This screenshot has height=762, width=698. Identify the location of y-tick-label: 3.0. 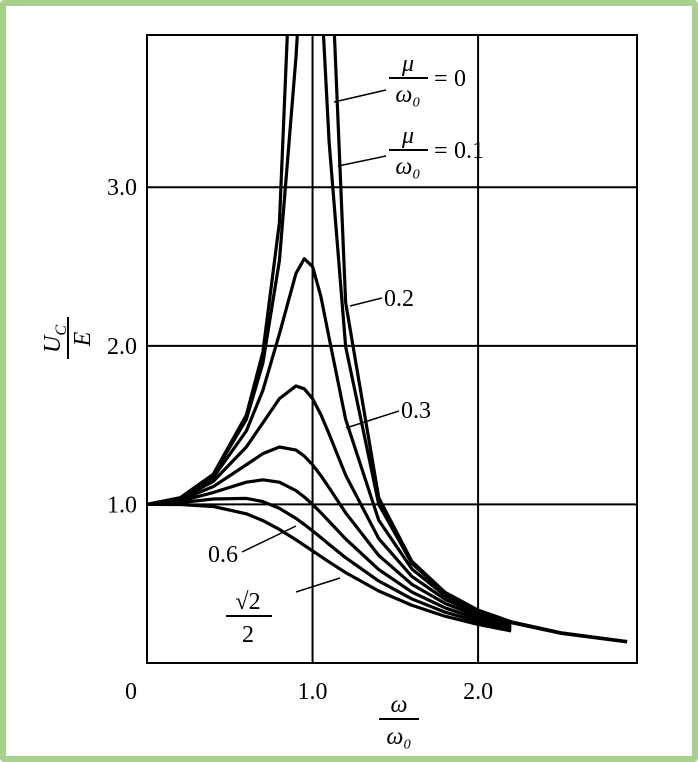
(122, 188).